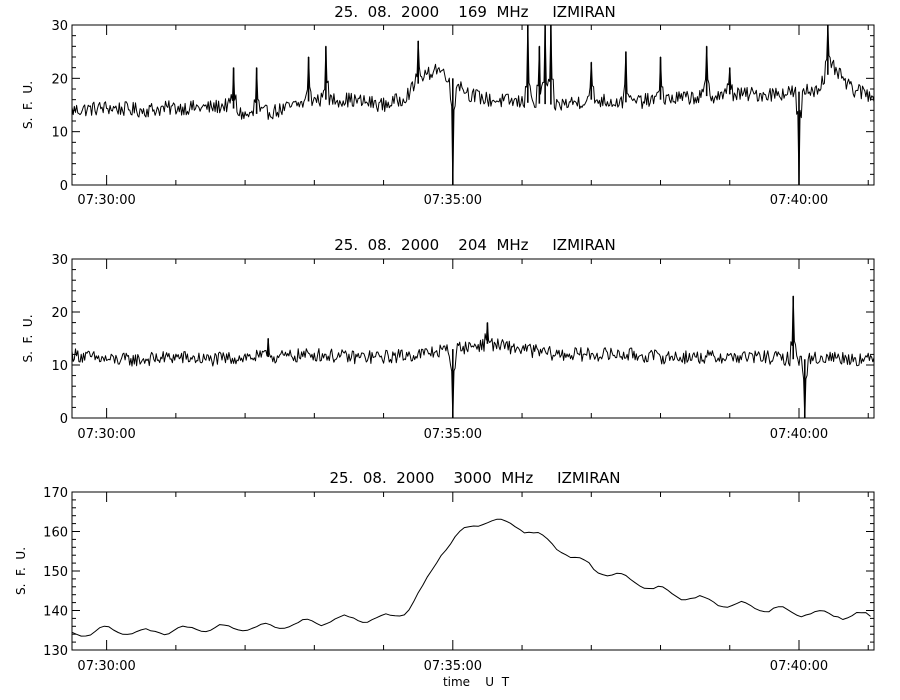 This screenshot has width=900, height=700. I want to click on y-tick-label: 160, so click(55, 533).